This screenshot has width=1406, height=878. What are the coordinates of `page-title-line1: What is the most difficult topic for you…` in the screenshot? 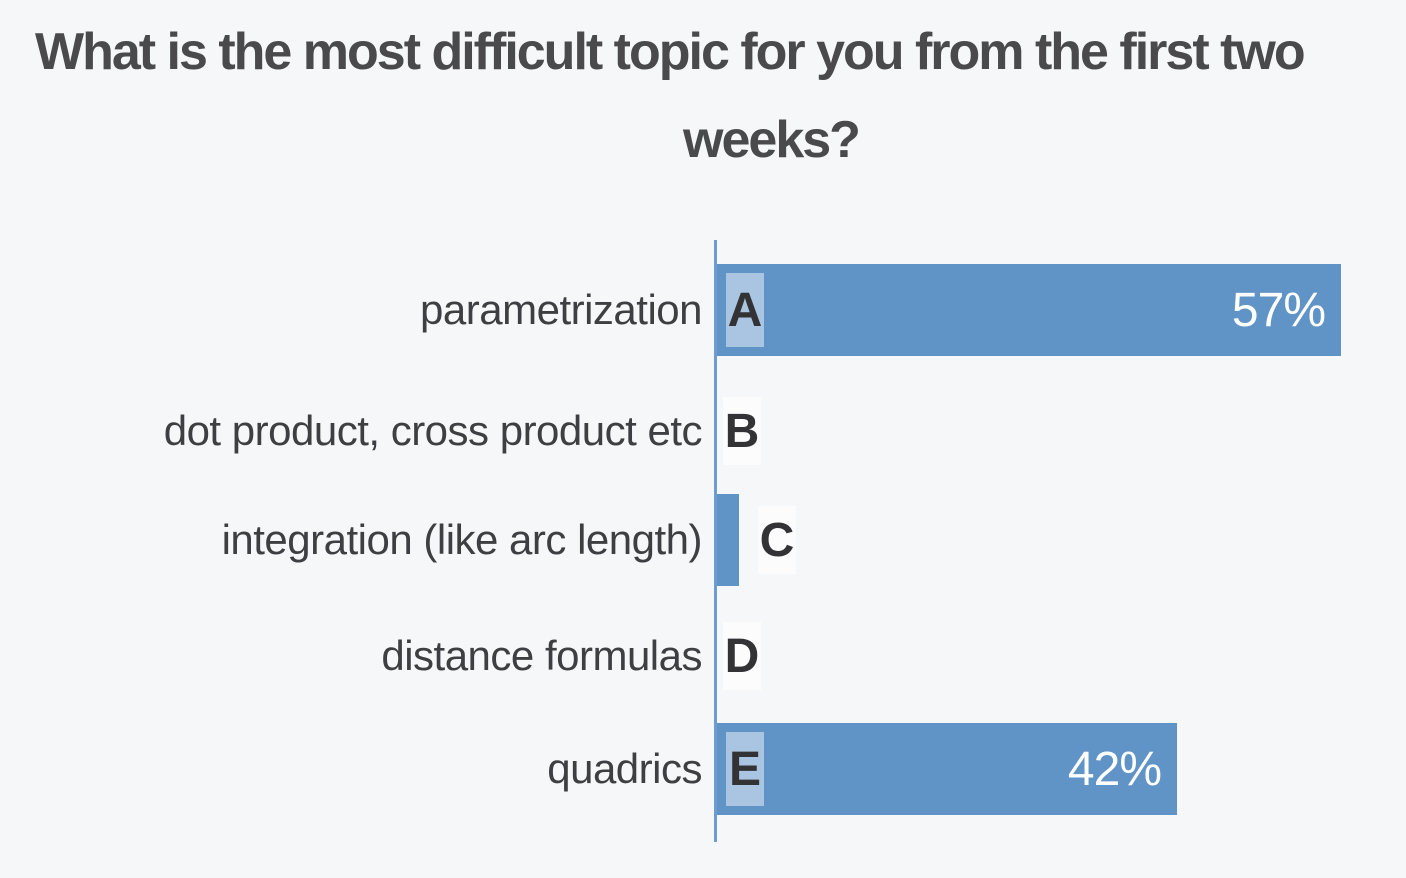 It's located at (670, 52).